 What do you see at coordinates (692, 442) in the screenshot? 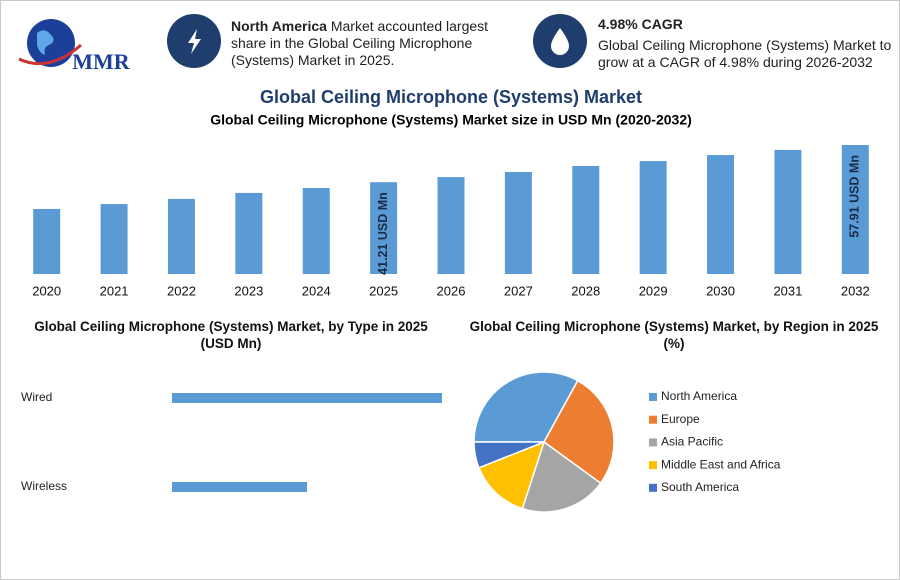
I see `legend-label: Asia Pacific` at bounding box center [692, 442].